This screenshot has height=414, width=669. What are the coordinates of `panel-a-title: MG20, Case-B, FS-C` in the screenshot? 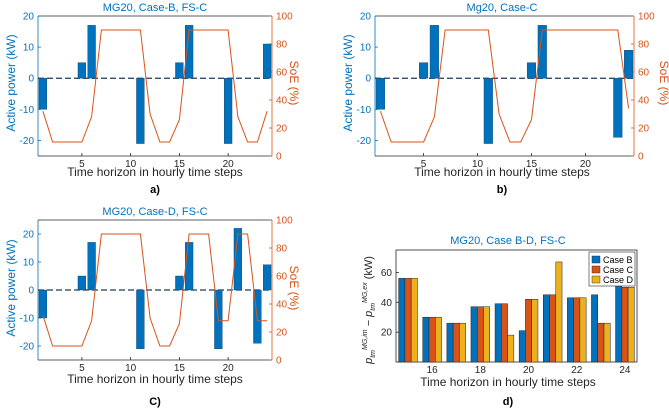 It's located at (155, 8).